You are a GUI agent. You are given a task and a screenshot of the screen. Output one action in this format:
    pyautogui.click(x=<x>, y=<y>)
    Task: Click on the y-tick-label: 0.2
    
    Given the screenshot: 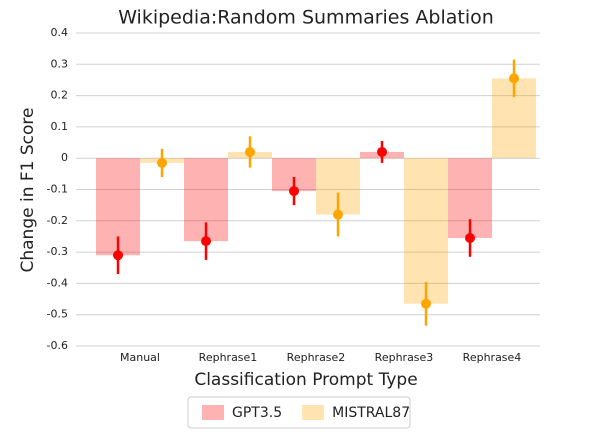 What is the action you would take?
    pyautogui.click(x=60, y=95)
    